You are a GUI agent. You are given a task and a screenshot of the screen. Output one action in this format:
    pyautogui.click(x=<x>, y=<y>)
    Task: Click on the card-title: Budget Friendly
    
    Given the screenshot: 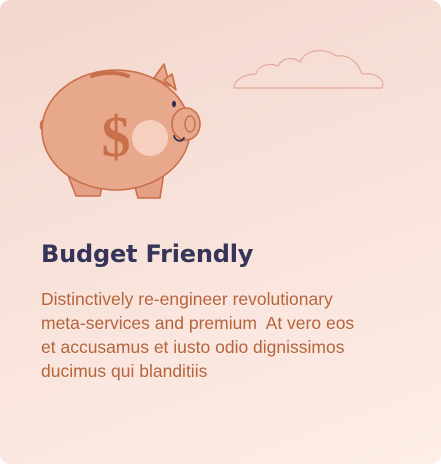 What is the action you would take?
    pyautogui.click(x=147, y=254)
    